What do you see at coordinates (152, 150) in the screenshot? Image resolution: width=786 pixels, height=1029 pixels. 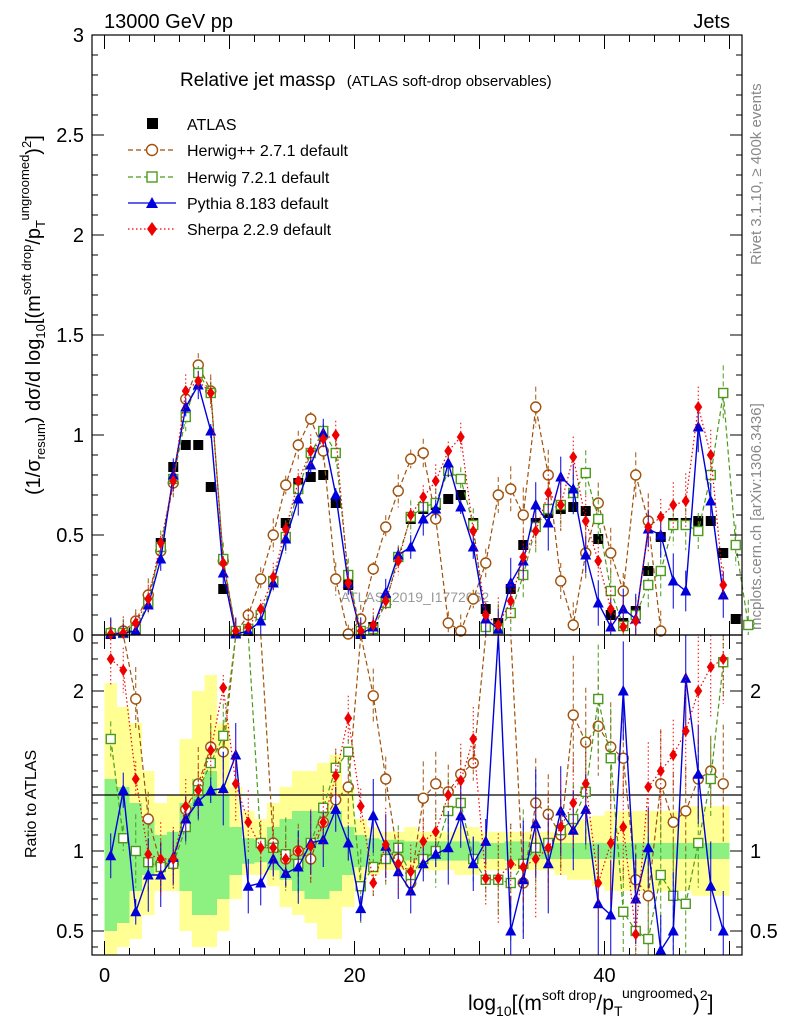 I see `legend-marker-herwigpp` at bounding box center [152, 150].